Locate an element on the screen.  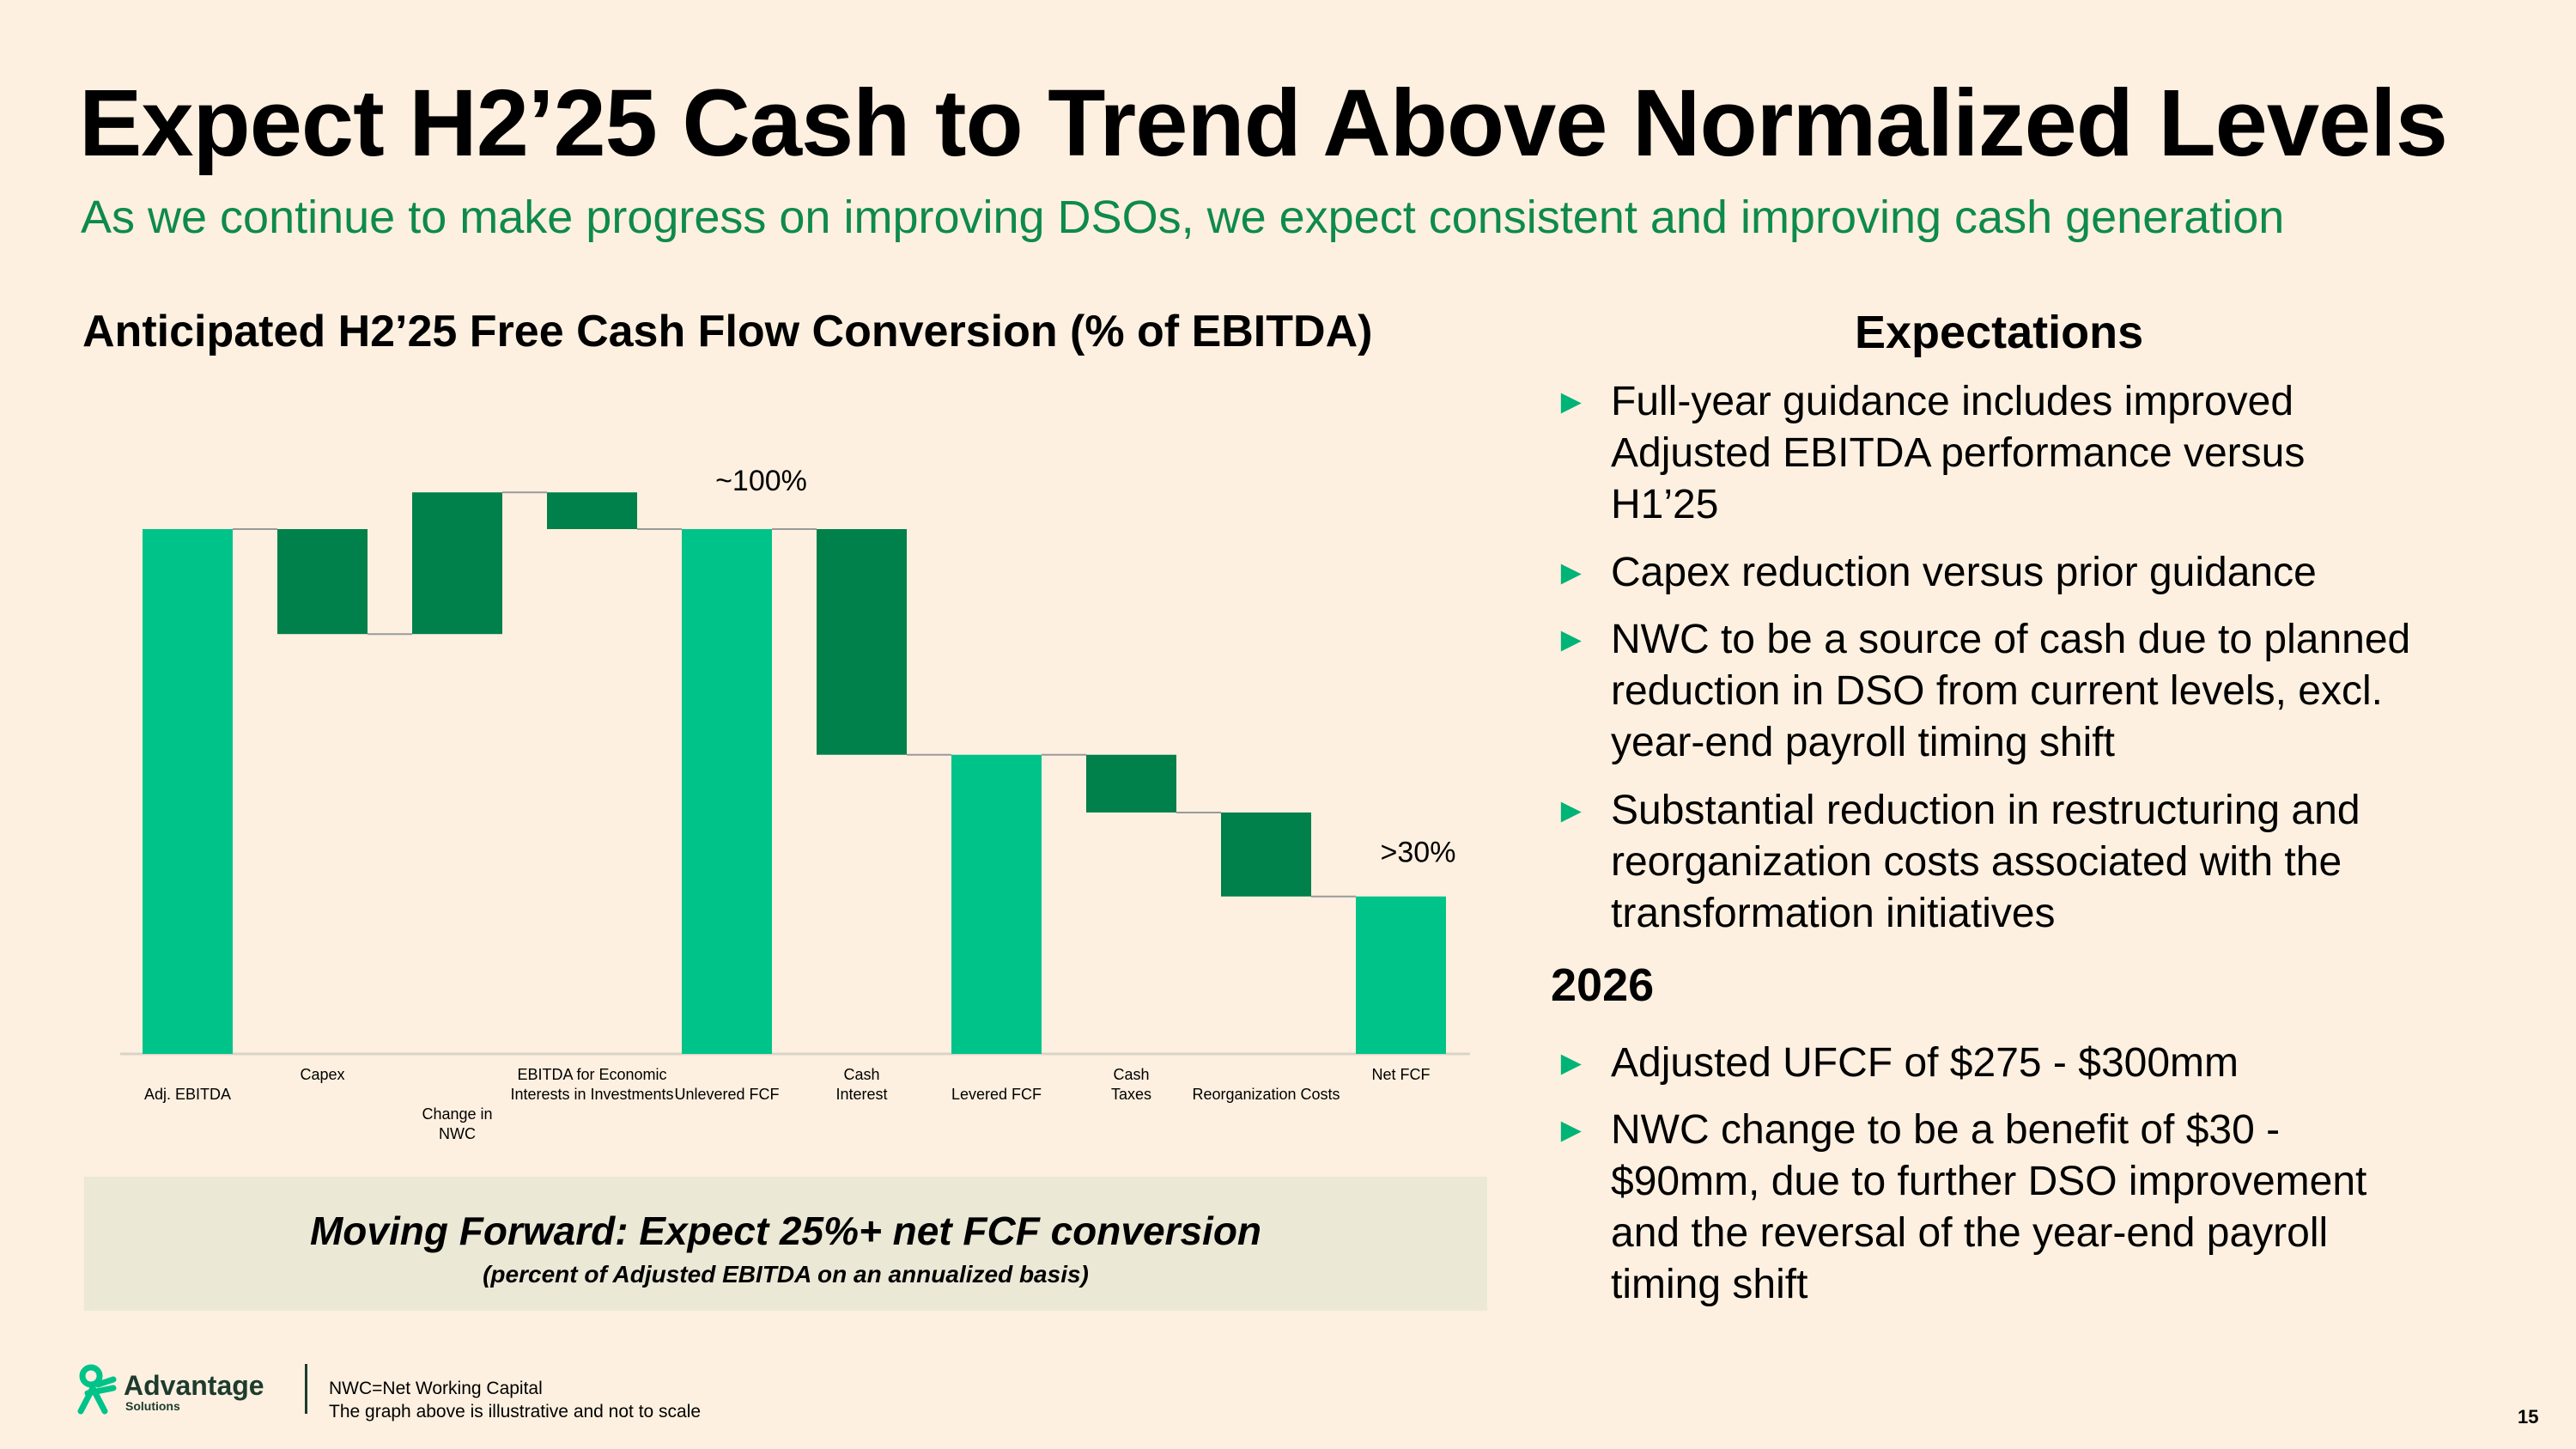
bullet-item: ► Adjusted UFCF of $275 - $300mm is located at coordinates (1983, 1063).